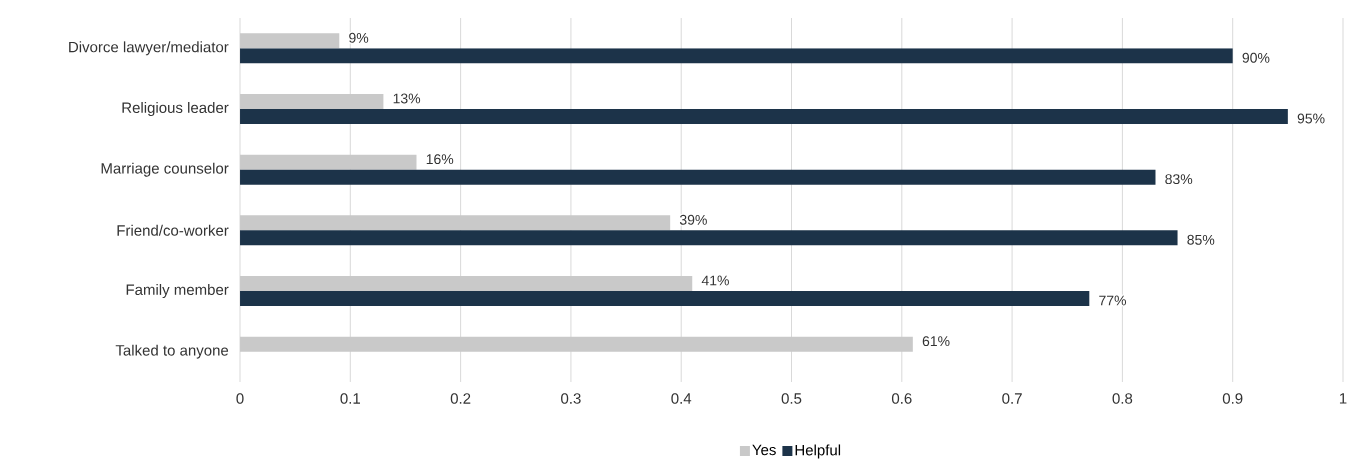 This screenshot has width=1356, height=462. What do you see at coordinates (177, 291) in the screenshot?
I see `y-tick-label: Family member` at bounding box center [177, 291].